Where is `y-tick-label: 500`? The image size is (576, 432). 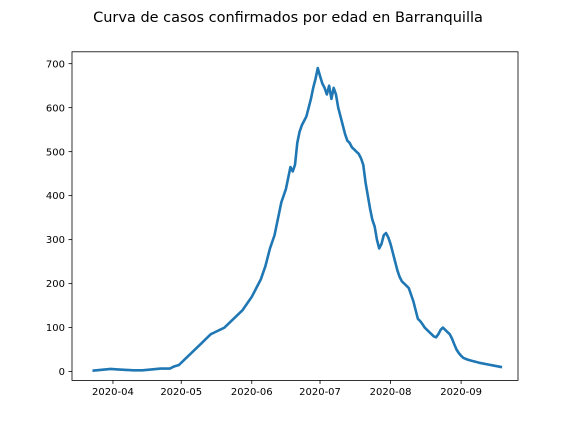
y-tick-label: 500 is located at coordinates (55, 152).